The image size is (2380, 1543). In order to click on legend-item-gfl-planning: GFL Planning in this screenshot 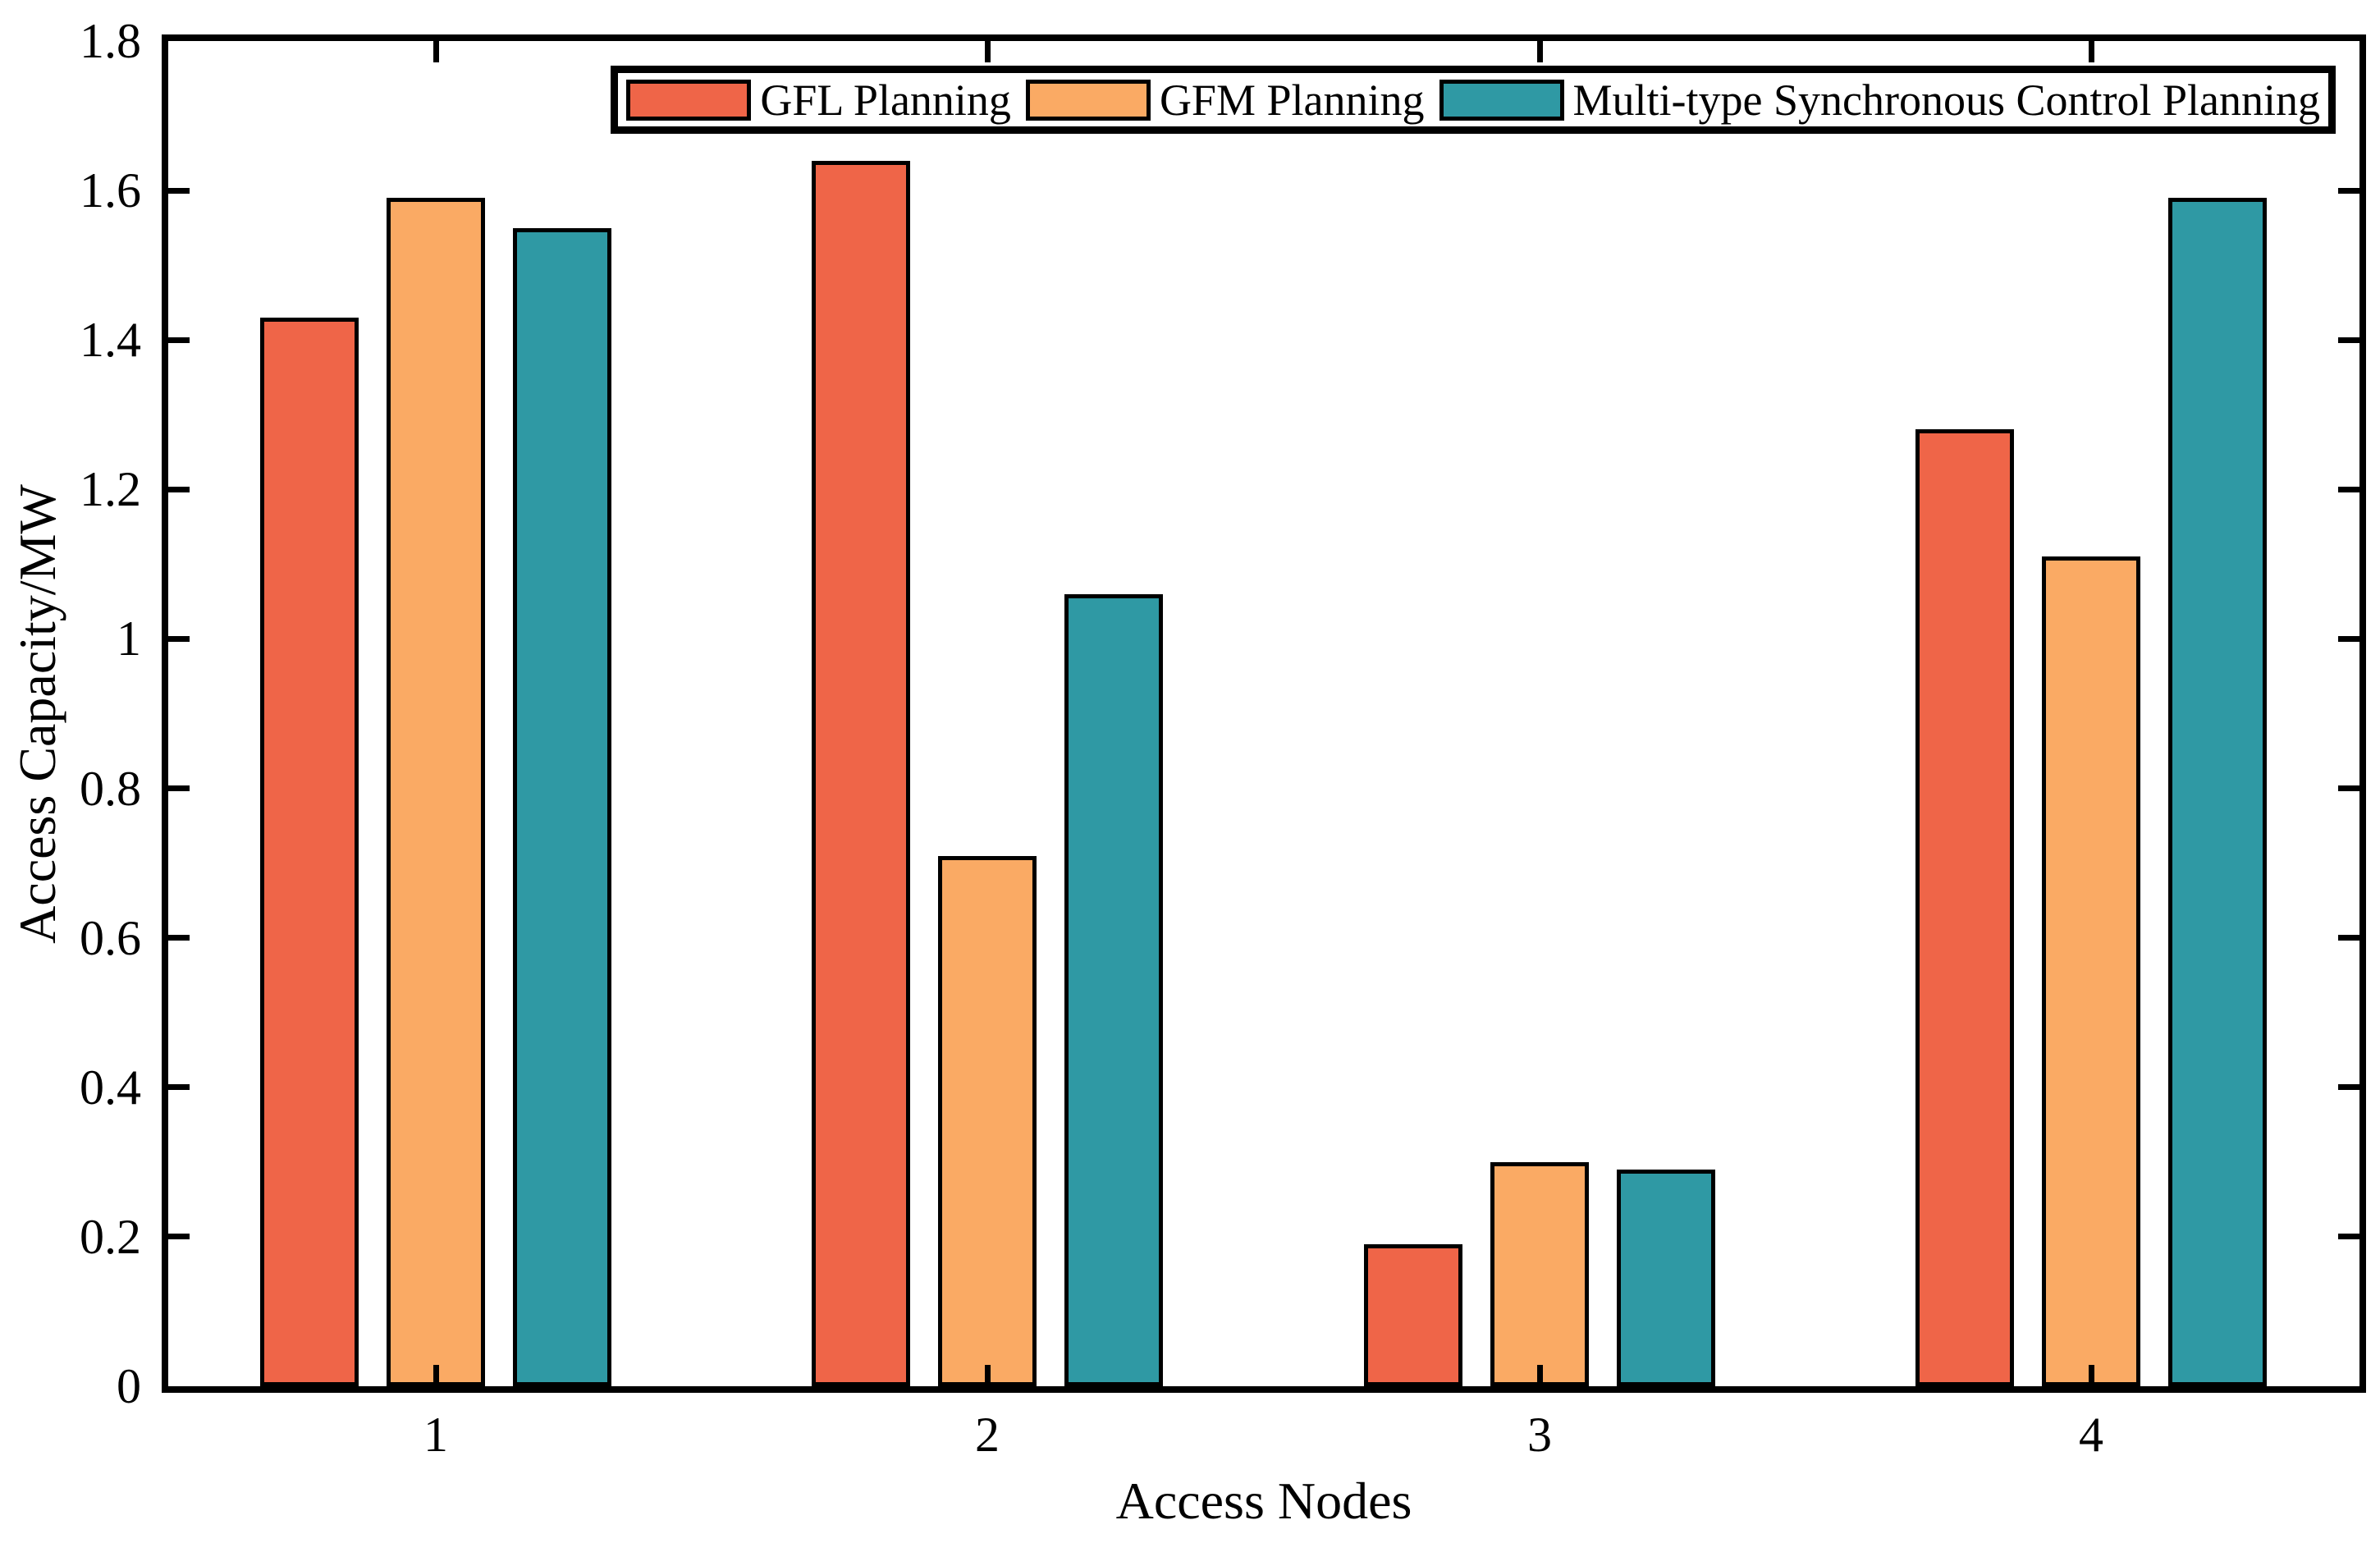, I will do `click(818, 100)`.